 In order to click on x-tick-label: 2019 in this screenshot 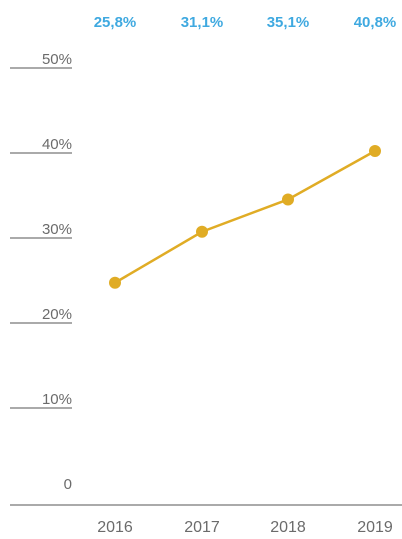, I will do `click(375, 526)`.